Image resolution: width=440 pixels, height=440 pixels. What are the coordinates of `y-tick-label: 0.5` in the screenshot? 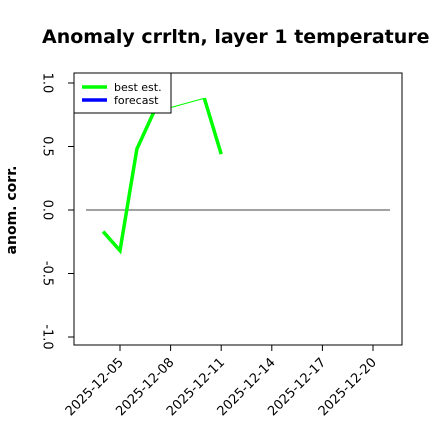 It's located at (47, 146).